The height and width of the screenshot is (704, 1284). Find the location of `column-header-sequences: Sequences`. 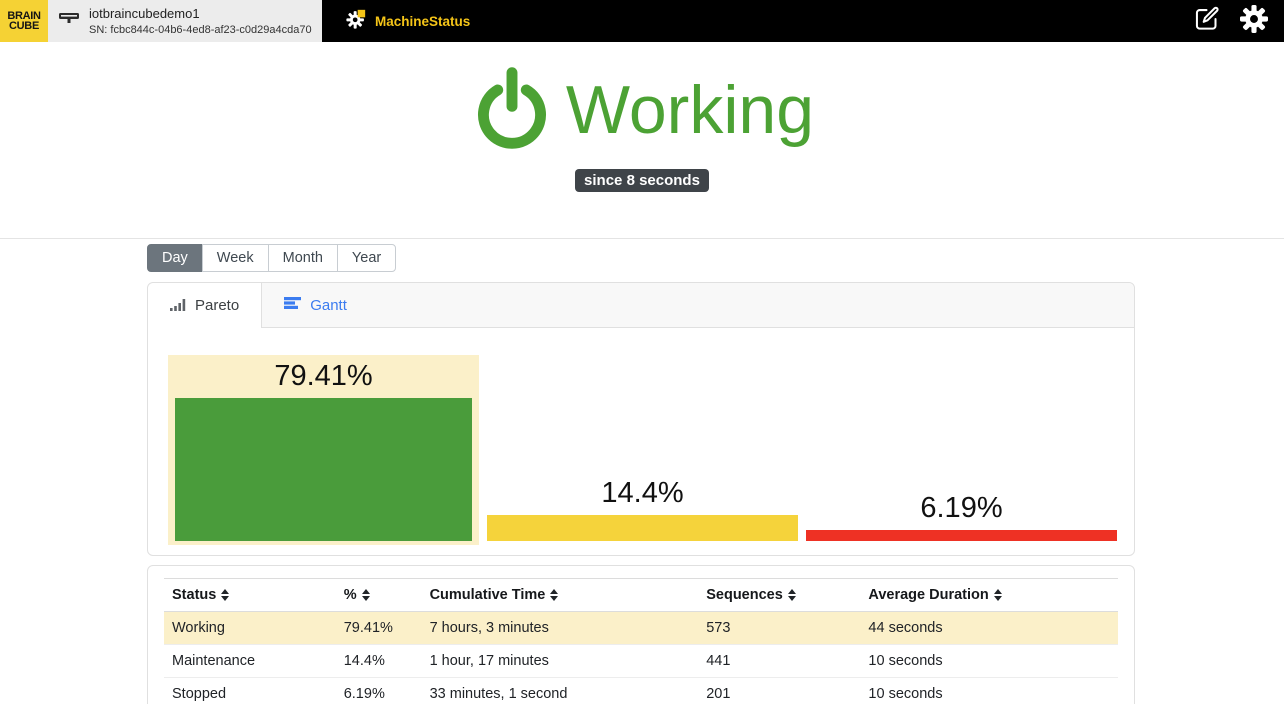

column-header-sequences: Sequences is located at coordinates (779, 595).